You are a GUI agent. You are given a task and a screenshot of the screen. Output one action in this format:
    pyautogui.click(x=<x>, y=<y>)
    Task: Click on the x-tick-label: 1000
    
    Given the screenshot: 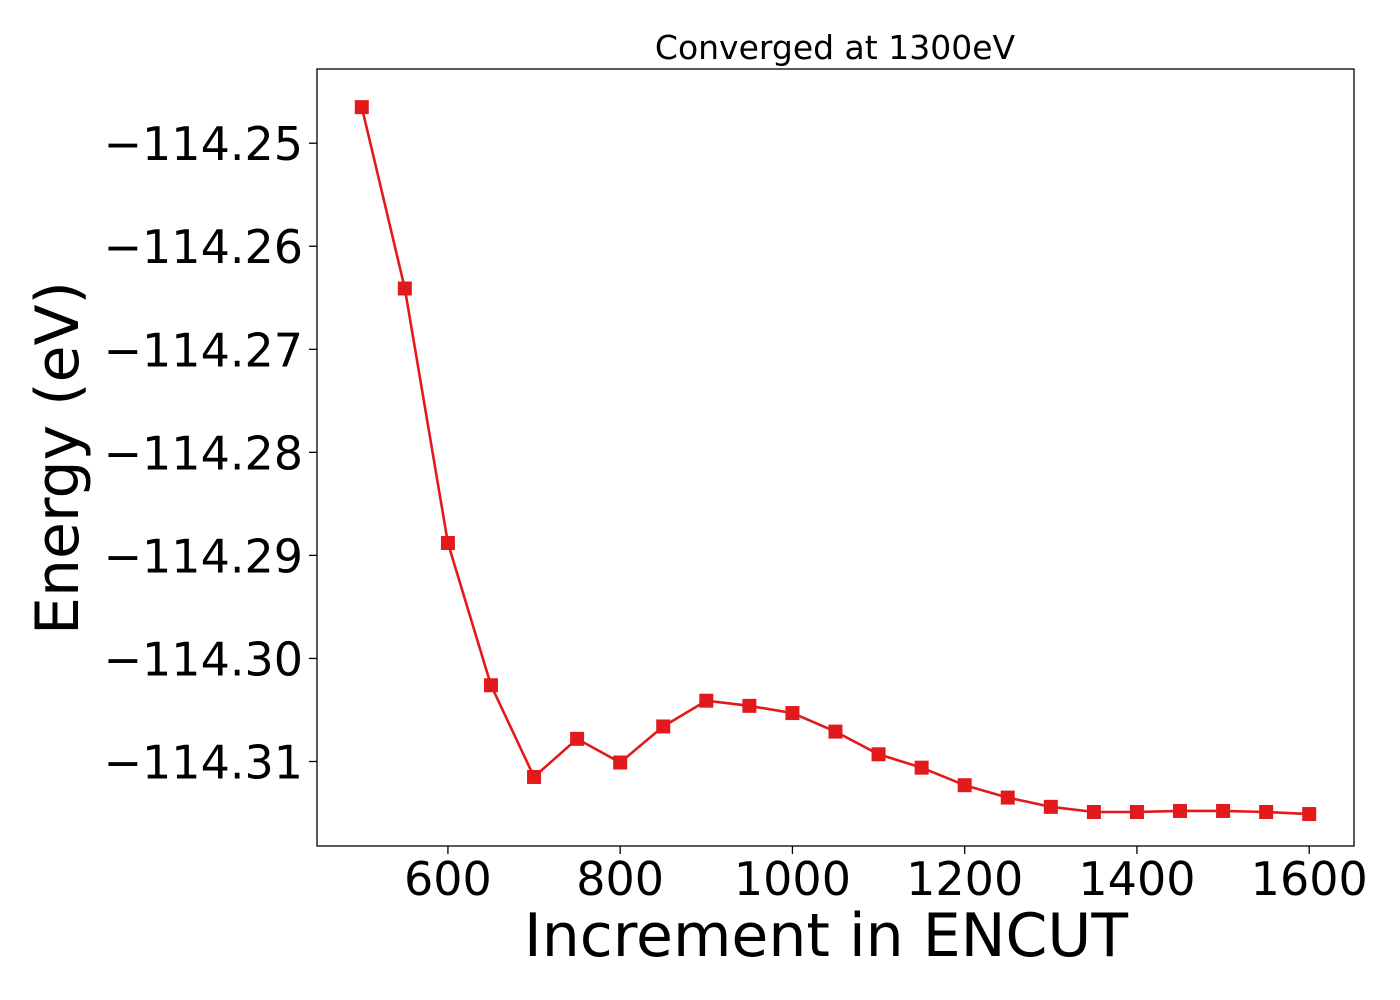 What is the action you would take?
    pyautogui.click(x=792, y=879)
    